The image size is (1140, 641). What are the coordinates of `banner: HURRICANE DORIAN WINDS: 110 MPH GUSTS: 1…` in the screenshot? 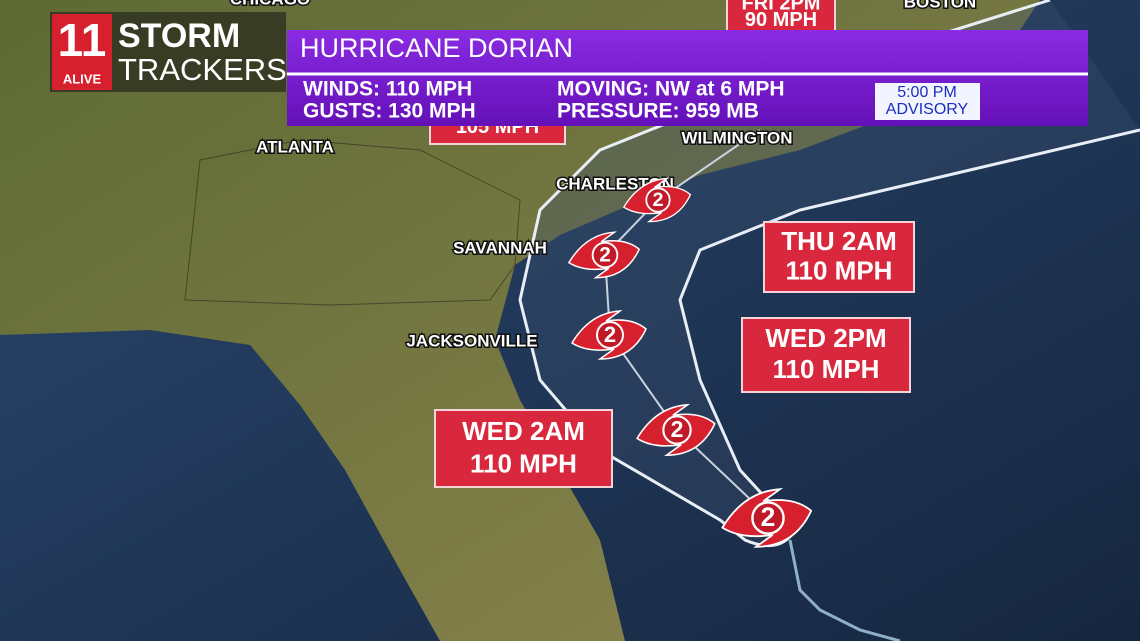 It's located at (687, 78).